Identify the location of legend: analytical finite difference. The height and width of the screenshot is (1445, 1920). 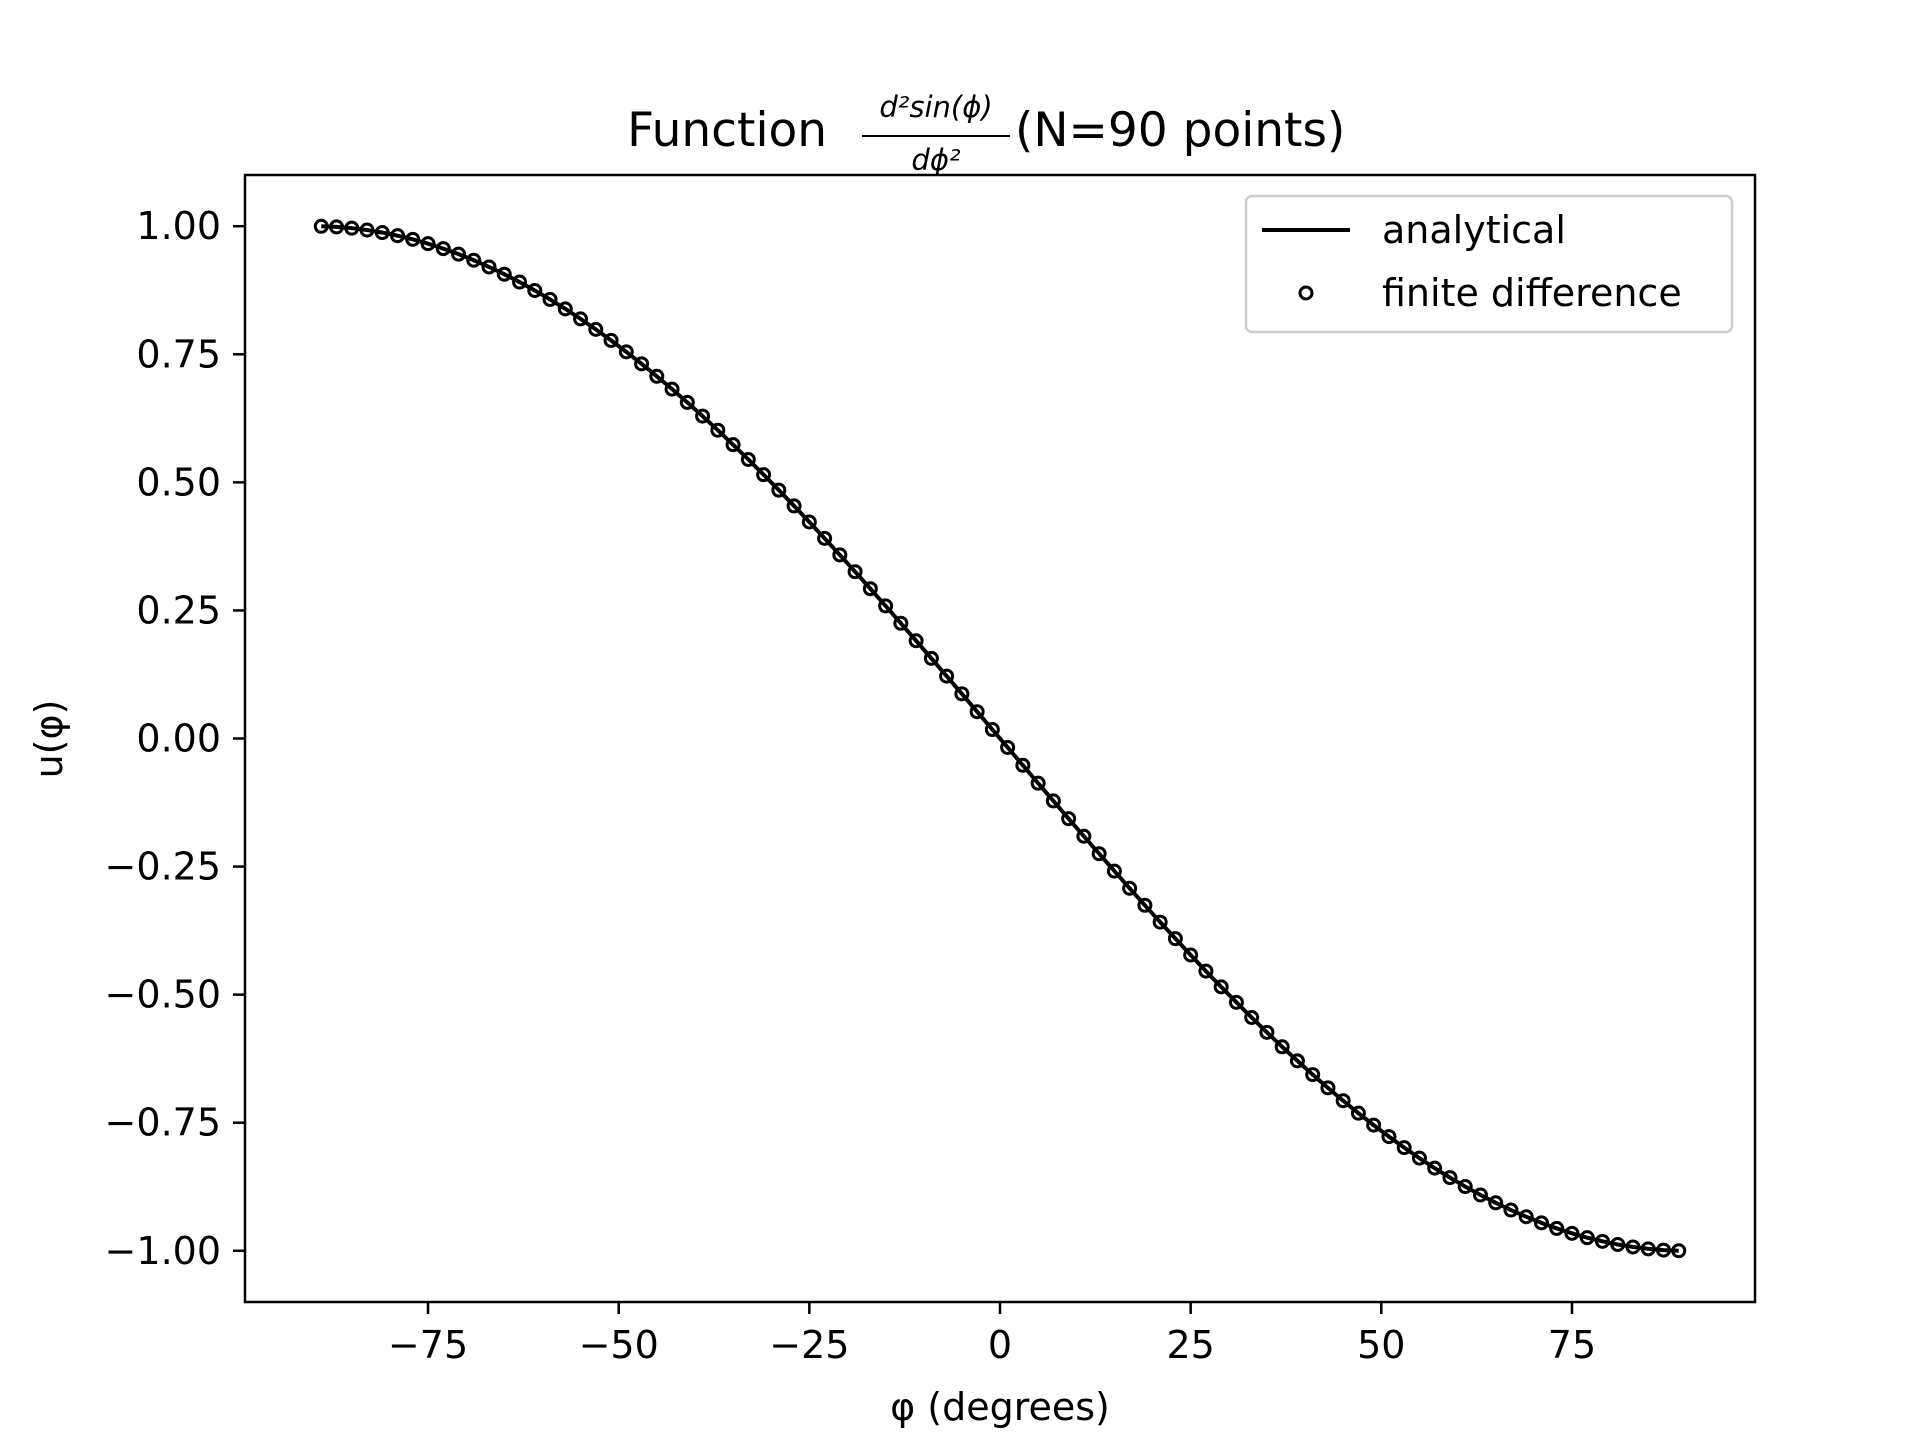
(1489, 264).